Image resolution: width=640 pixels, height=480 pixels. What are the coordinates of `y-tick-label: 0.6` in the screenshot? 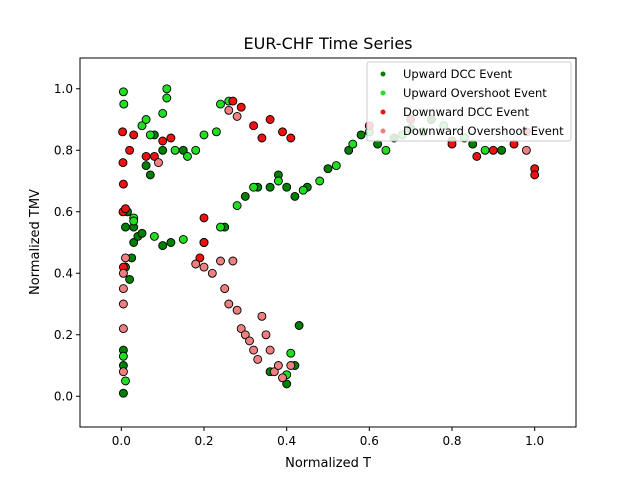 It's located at (63, 212).